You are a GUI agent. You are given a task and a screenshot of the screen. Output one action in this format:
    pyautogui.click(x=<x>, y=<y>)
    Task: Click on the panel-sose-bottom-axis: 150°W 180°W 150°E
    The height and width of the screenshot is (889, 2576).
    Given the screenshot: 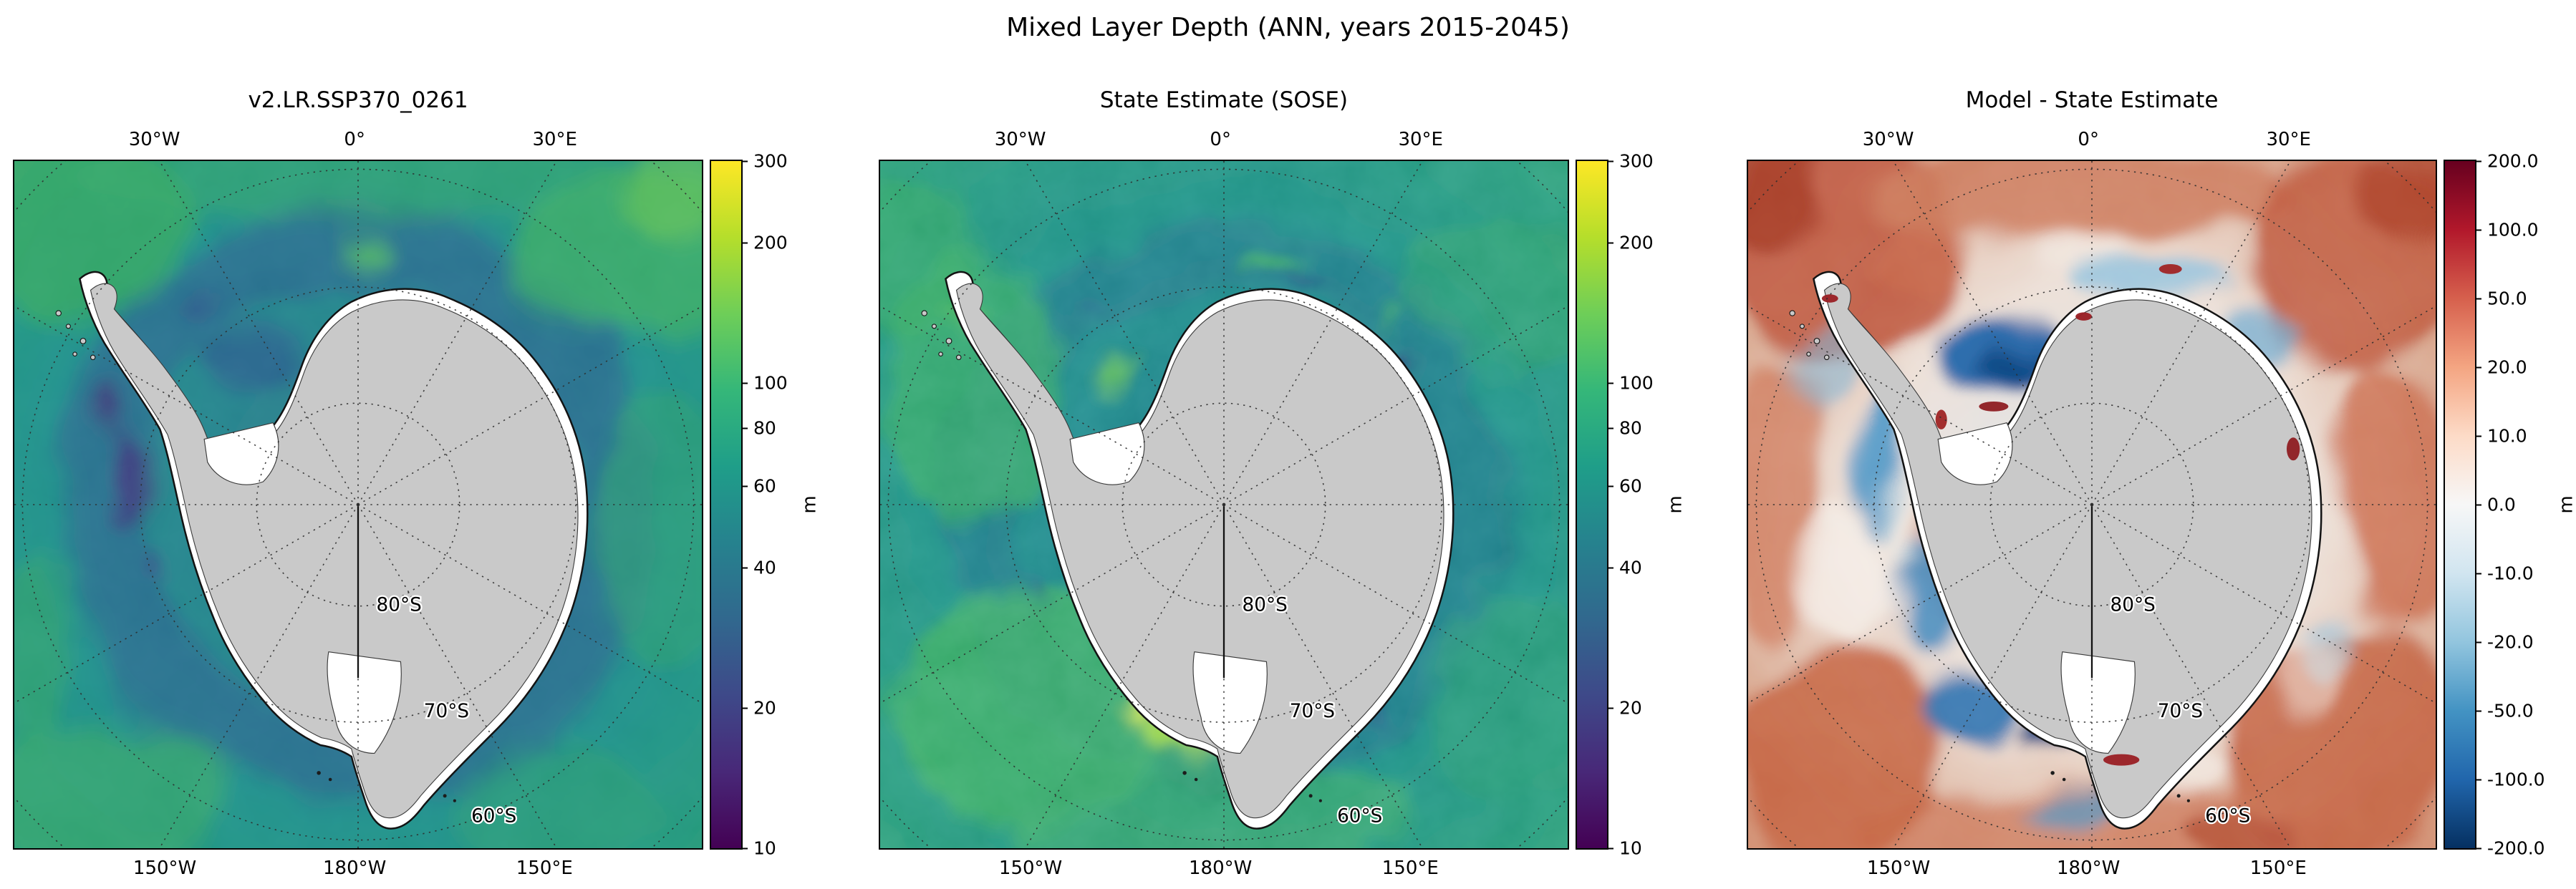 What is the action you would take?
    pyautogui.click(x=1224, y=870)
    